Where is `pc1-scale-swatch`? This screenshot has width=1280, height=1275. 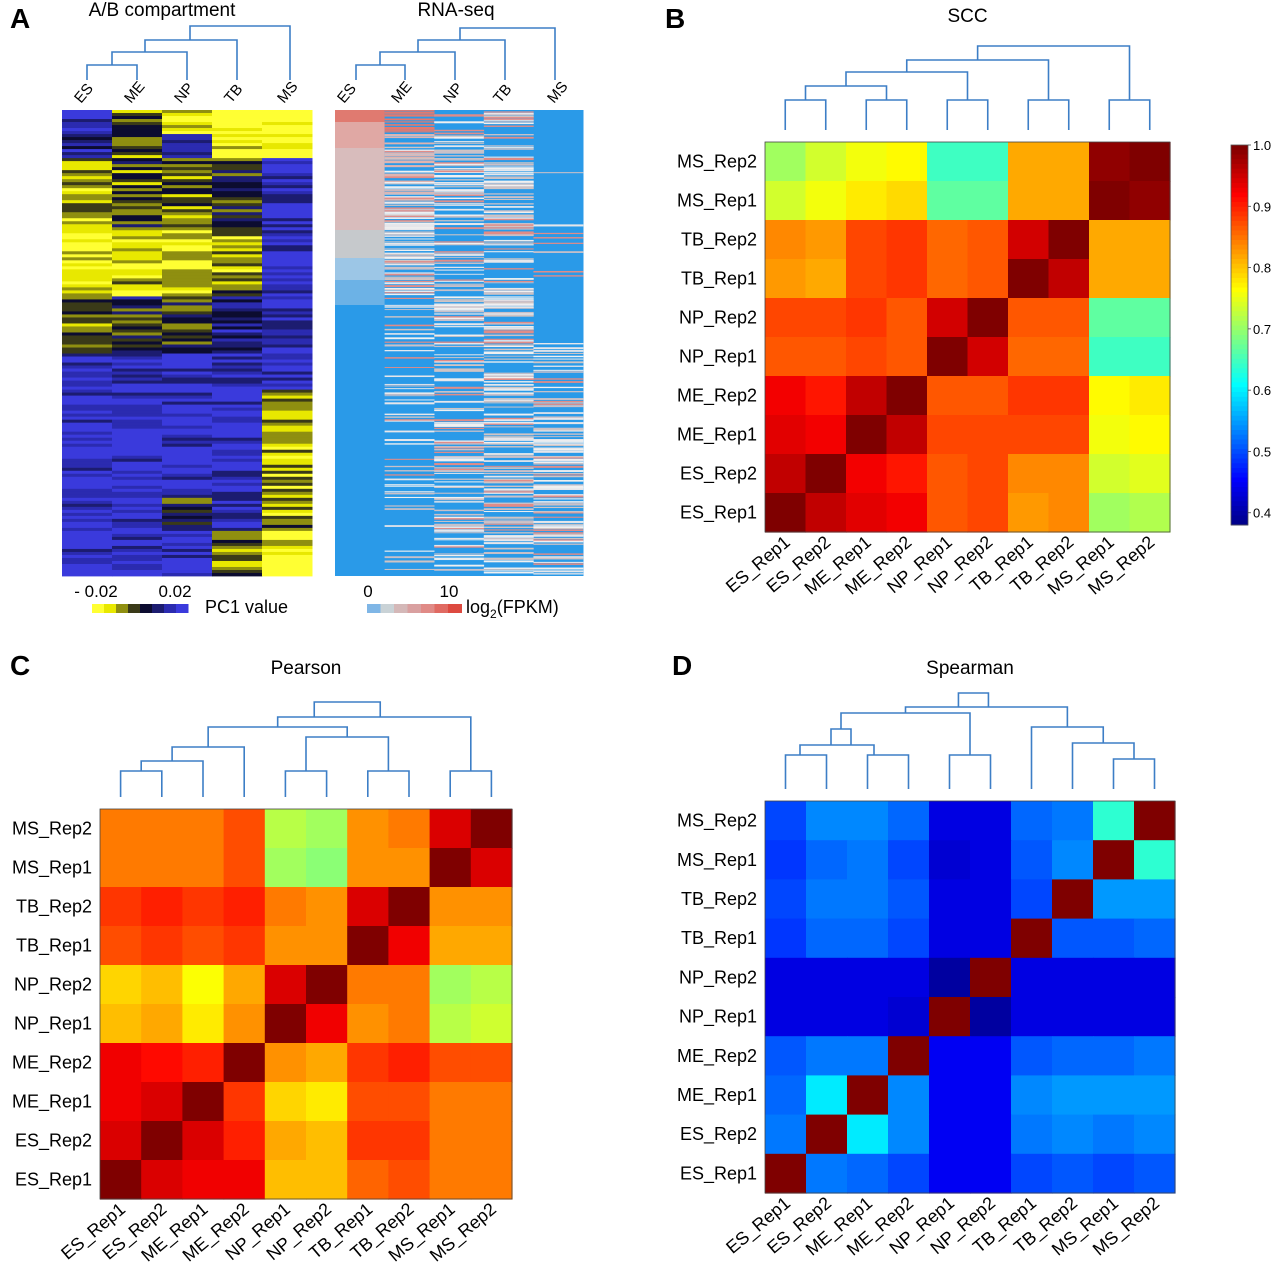
pc1-scale-swatch is located at coordinates (122, 608).